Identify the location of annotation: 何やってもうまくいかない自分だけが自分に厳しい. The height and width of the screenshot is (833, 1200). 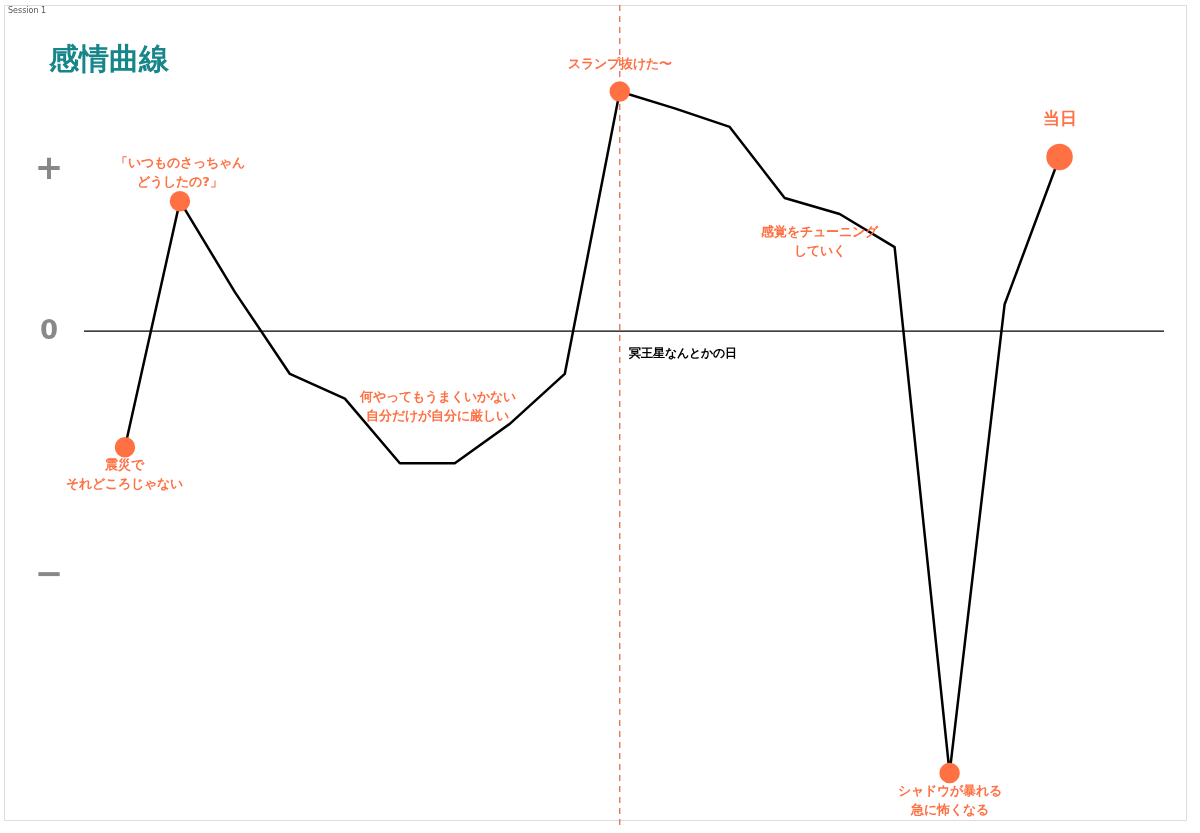
(437, 406).